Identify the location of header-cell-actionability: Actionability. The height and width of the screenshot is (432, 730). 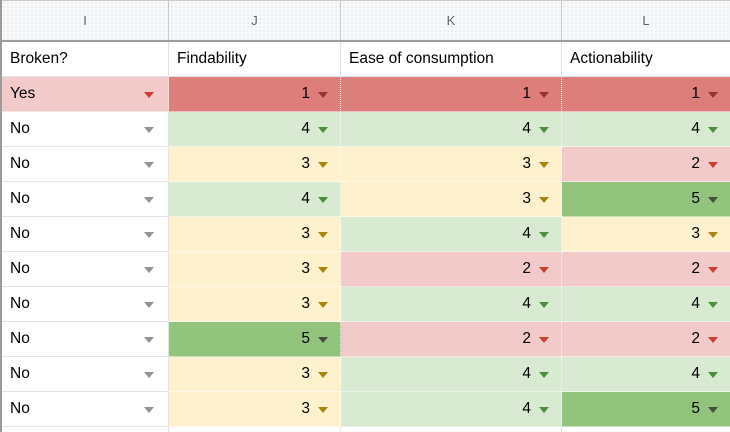
(646, 59).